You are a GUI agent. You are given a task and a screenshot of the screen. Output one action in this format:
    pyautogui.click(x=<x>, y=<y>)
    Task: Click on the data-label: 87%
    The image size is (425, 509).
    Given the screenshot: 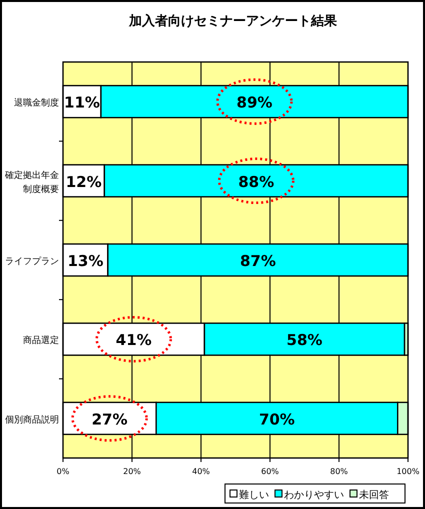 What is the action you would take?
    pyautogui.click(x=258, y=261)
    